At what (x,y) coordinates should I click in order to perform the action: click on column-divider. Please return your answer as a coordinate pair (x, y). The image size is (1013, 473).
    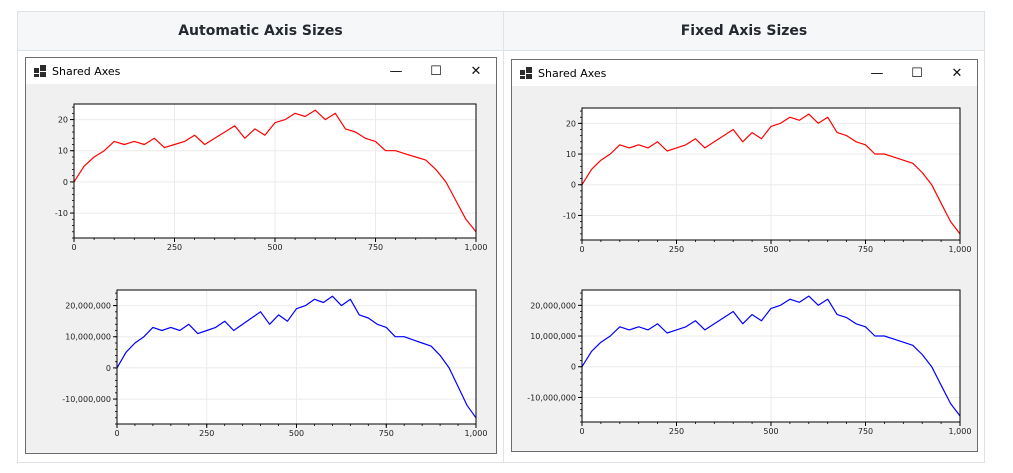
    Looking at the image, I should click on (503, 237).